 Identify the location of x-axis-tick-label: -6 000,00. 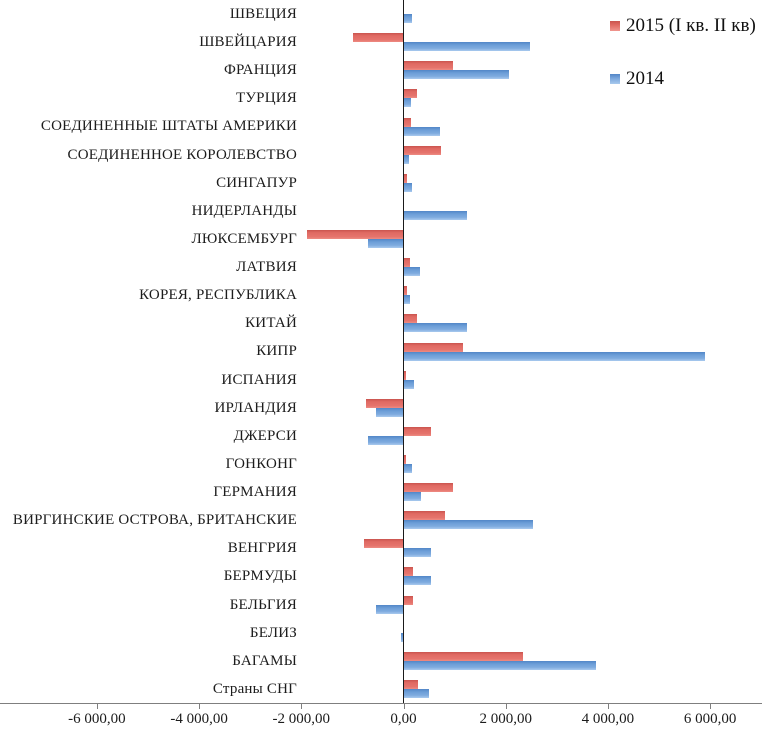
(97, 719).